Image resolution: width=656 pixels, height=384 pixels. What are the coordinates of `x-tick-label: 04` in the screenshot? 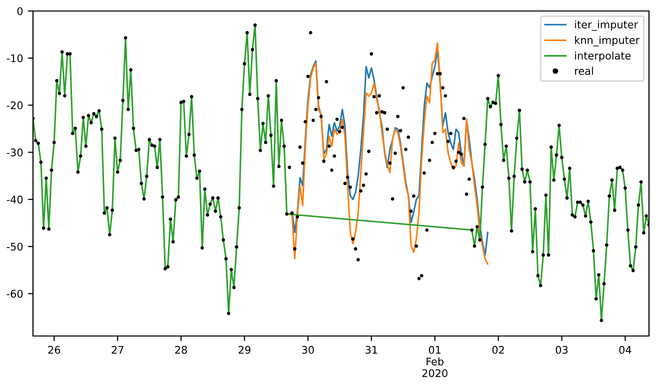 It's located at (625, 350).